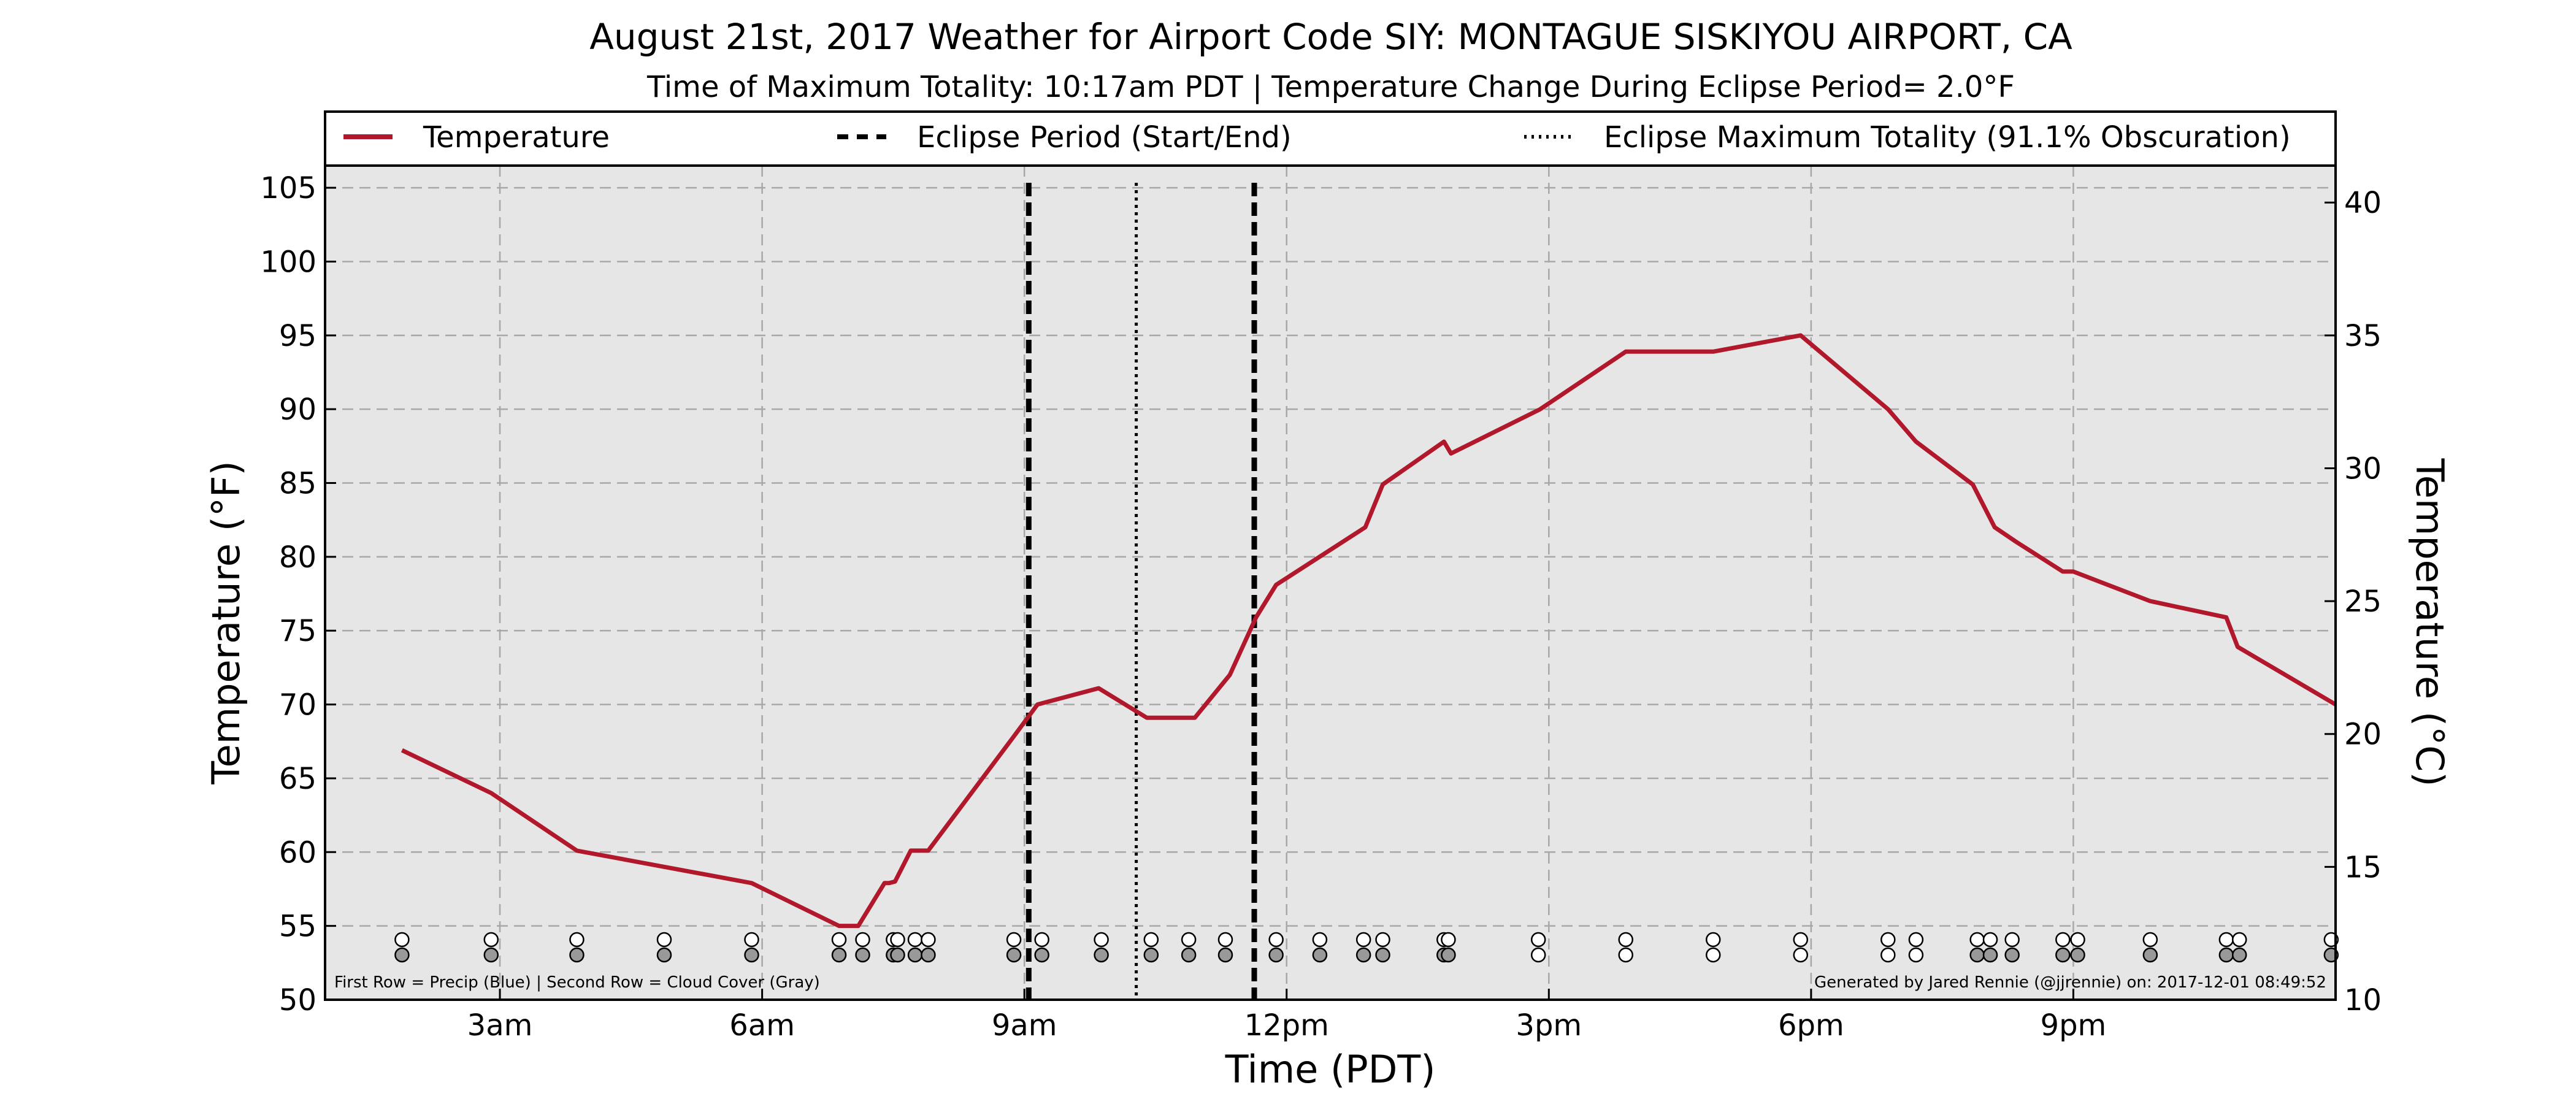  What do you see at coordinates (1549, 1025) in the screenshot?
I see `x-tick-label: 3pm` at bounding box center [1549, 1025].